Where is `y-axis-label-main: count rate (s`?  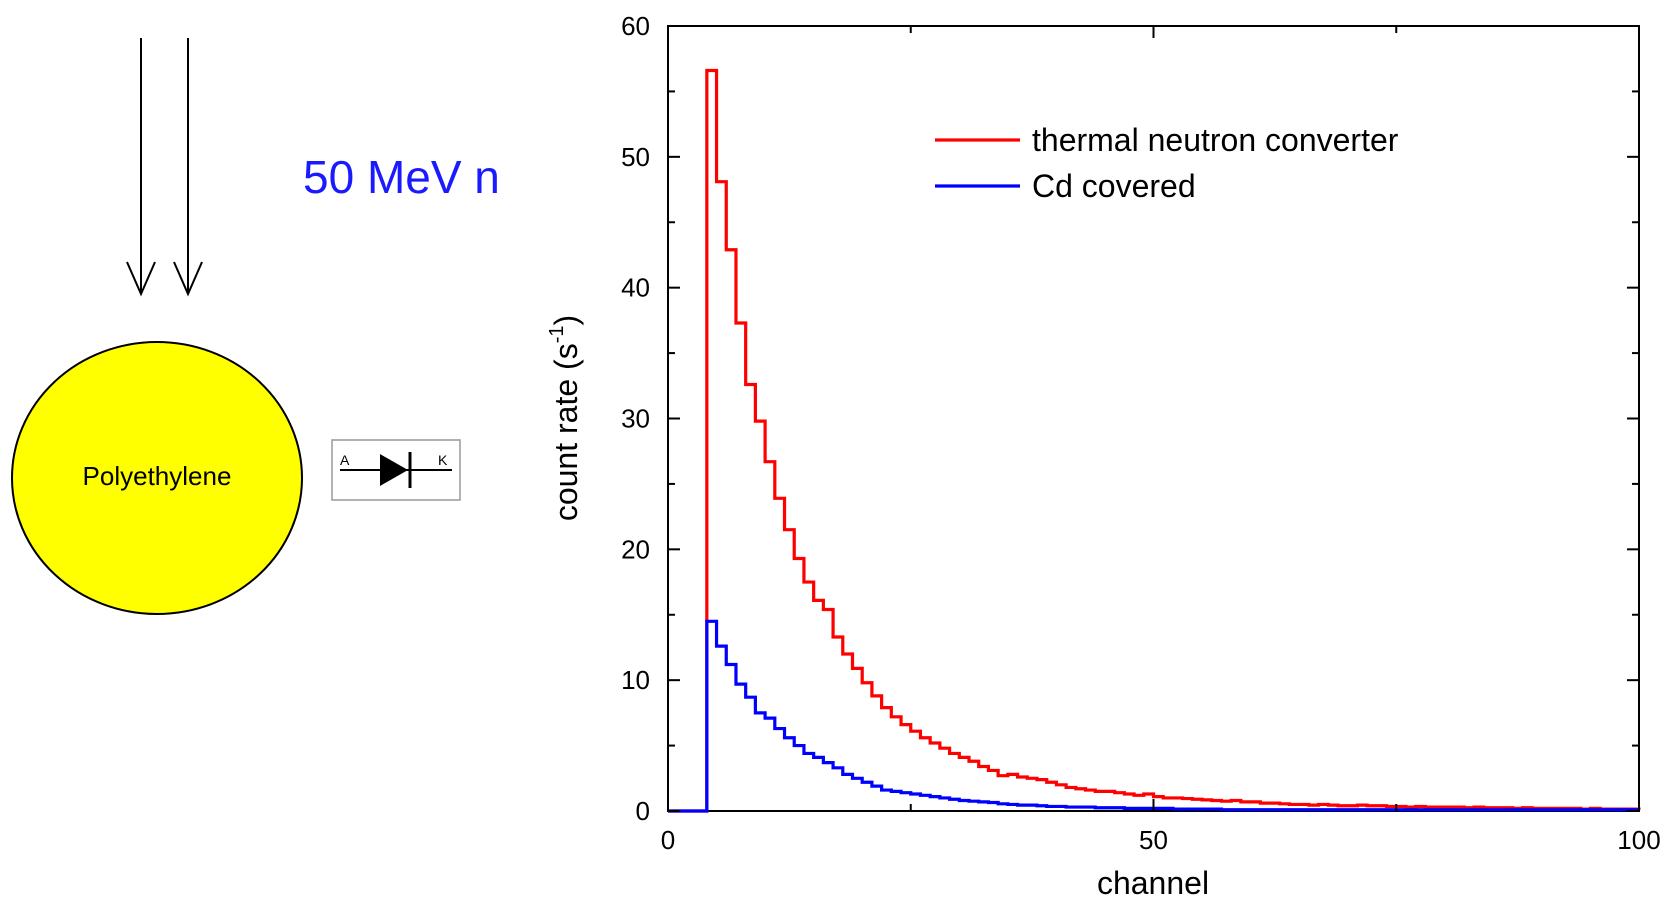
y-axis-label-main: count rate (s is located at coordinates (566, 432).